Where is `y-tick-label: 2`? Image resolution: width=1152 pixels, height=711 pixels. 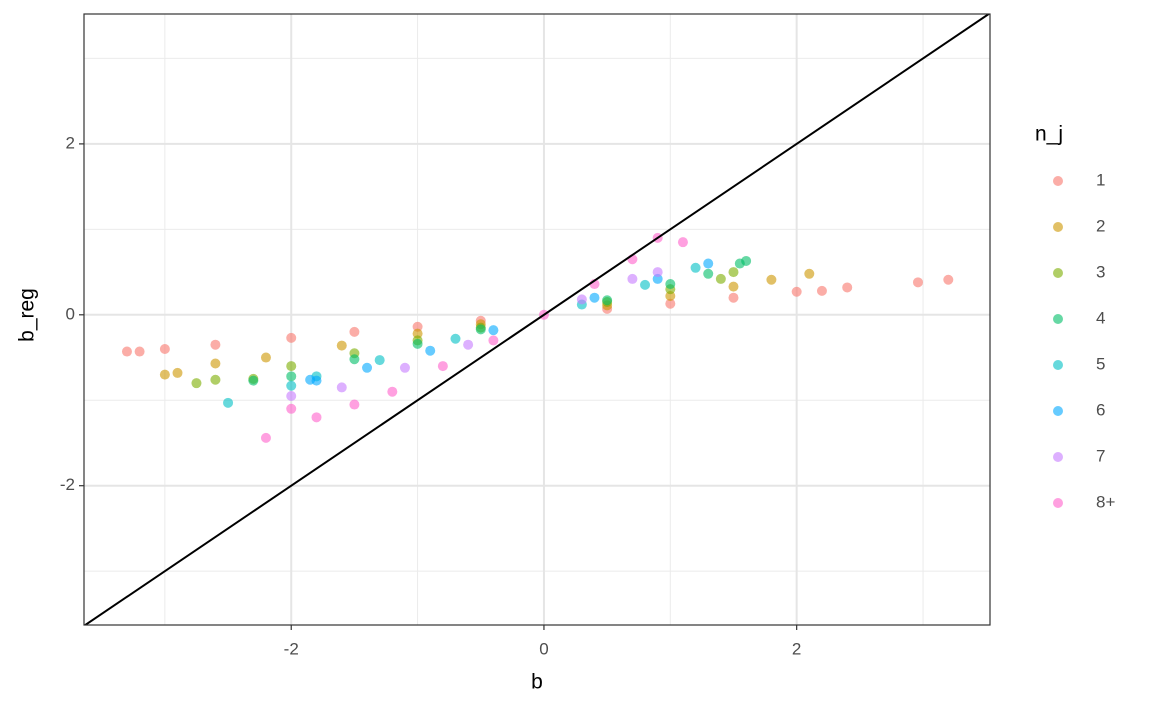 y-tick-label: 2 is located at coordinates (70, 142).